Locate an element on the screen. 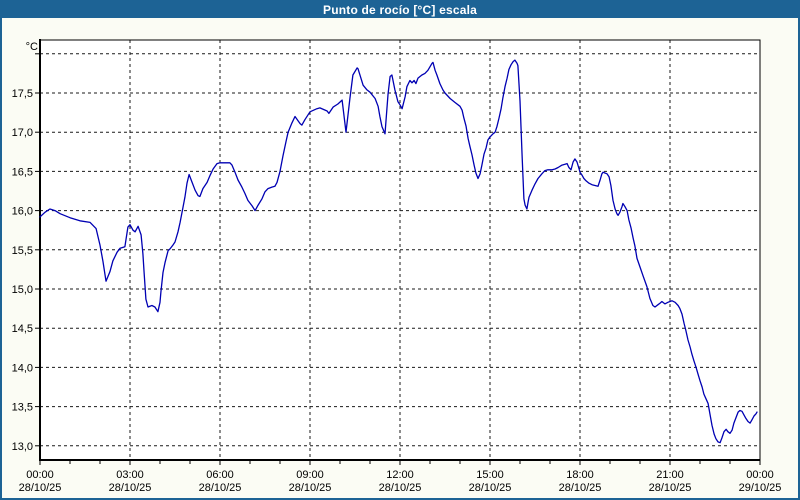  y-axis-unit-label: °C is located at coordinates (32, 47).